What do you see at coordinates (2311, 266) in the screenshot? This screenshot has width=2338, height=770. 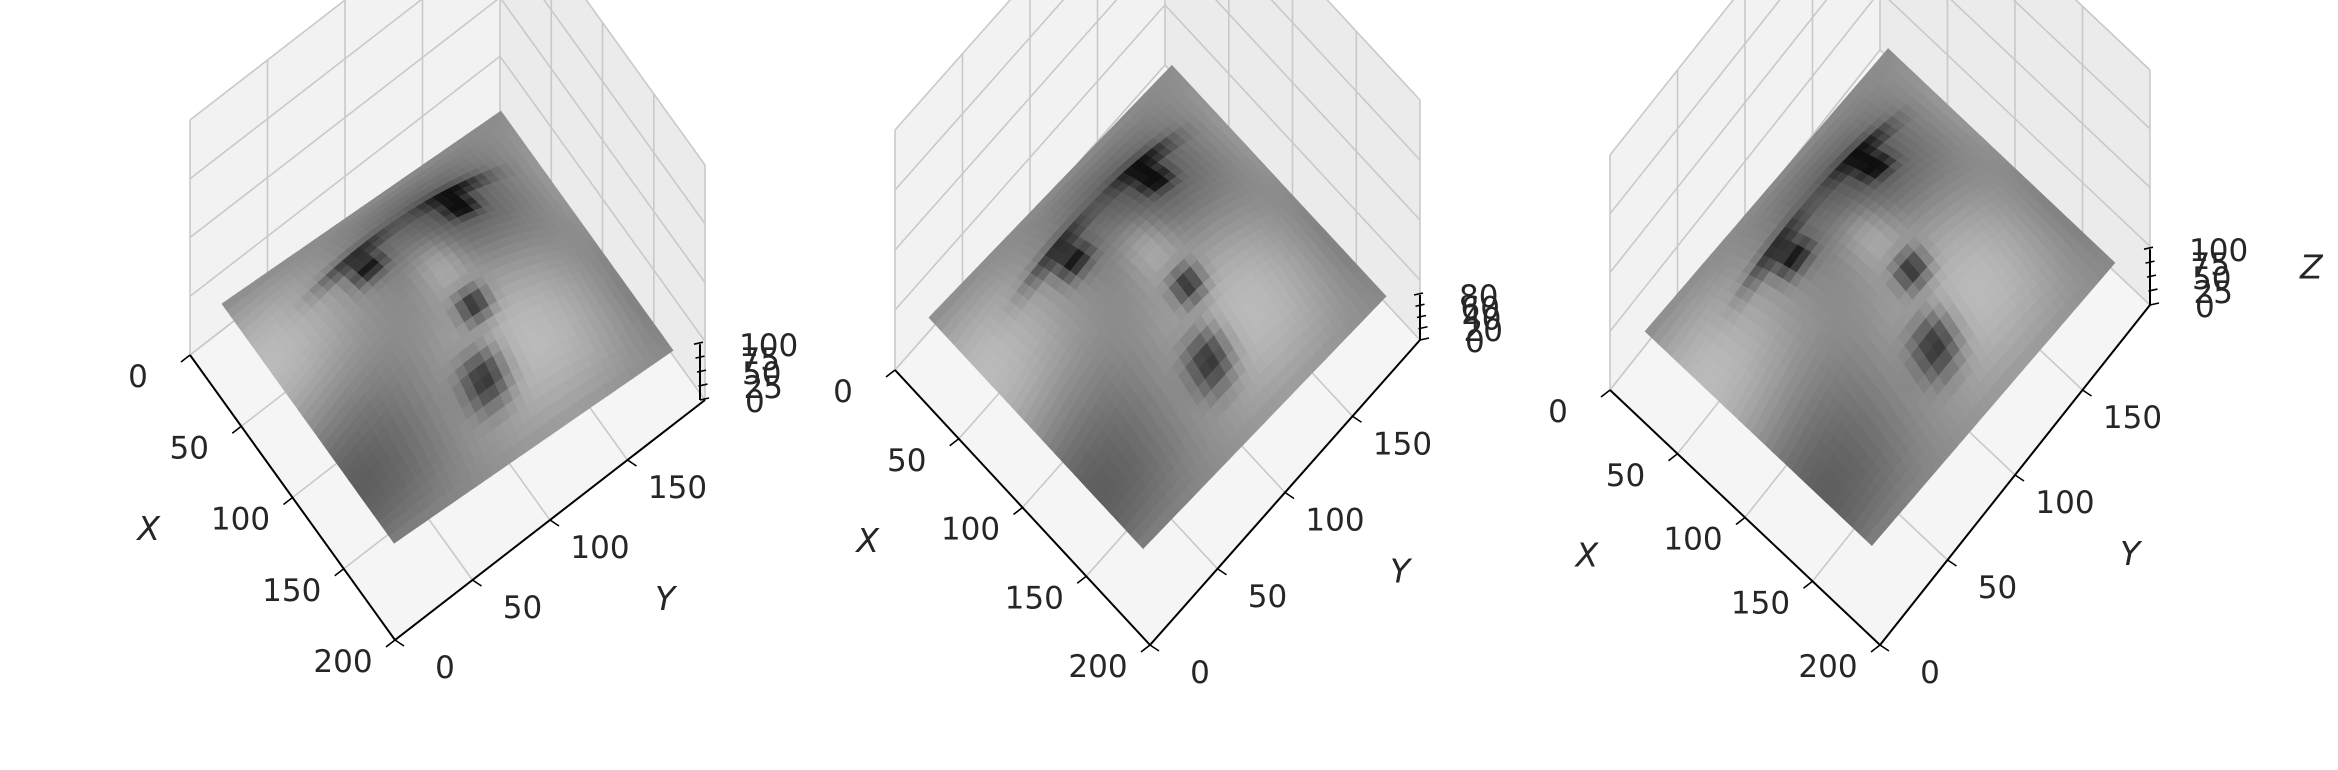 I see `z-axis-title: Z` at bounding box center [2311, 266].